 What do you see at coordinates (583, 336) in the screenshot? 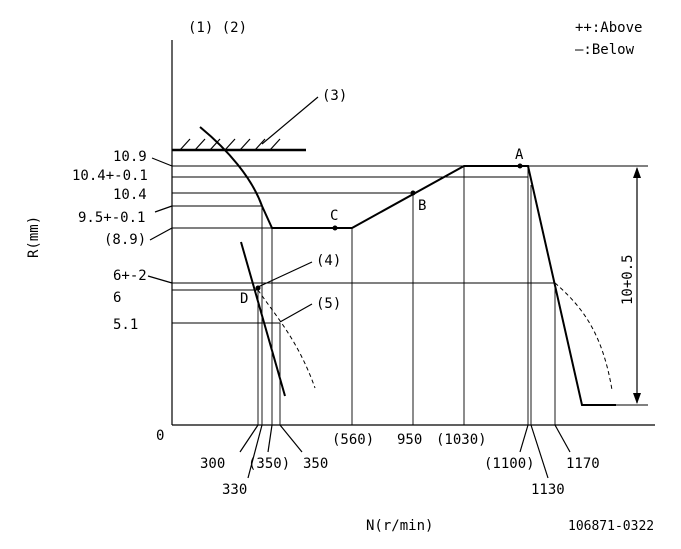
I see `high-speed-dashed-curve` at bounding box center [583, 336].